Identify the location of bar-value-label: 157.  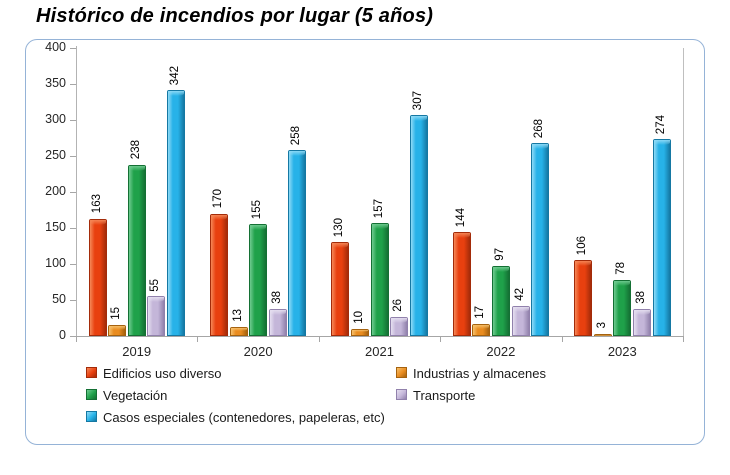
(378, 208).